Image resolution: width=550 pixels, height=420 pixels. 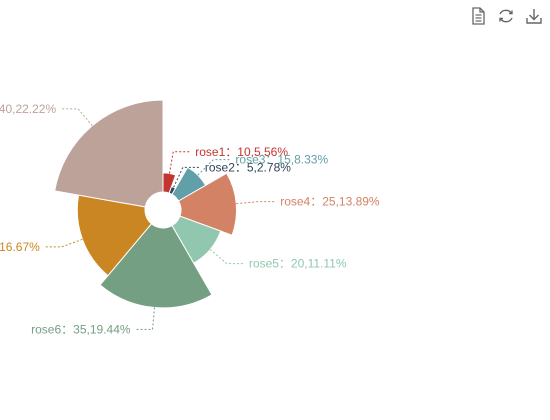 What do you see at coordinates (207, 204) in the screenshot?
I see `slice-rose4` at bounding box center [207, 204].